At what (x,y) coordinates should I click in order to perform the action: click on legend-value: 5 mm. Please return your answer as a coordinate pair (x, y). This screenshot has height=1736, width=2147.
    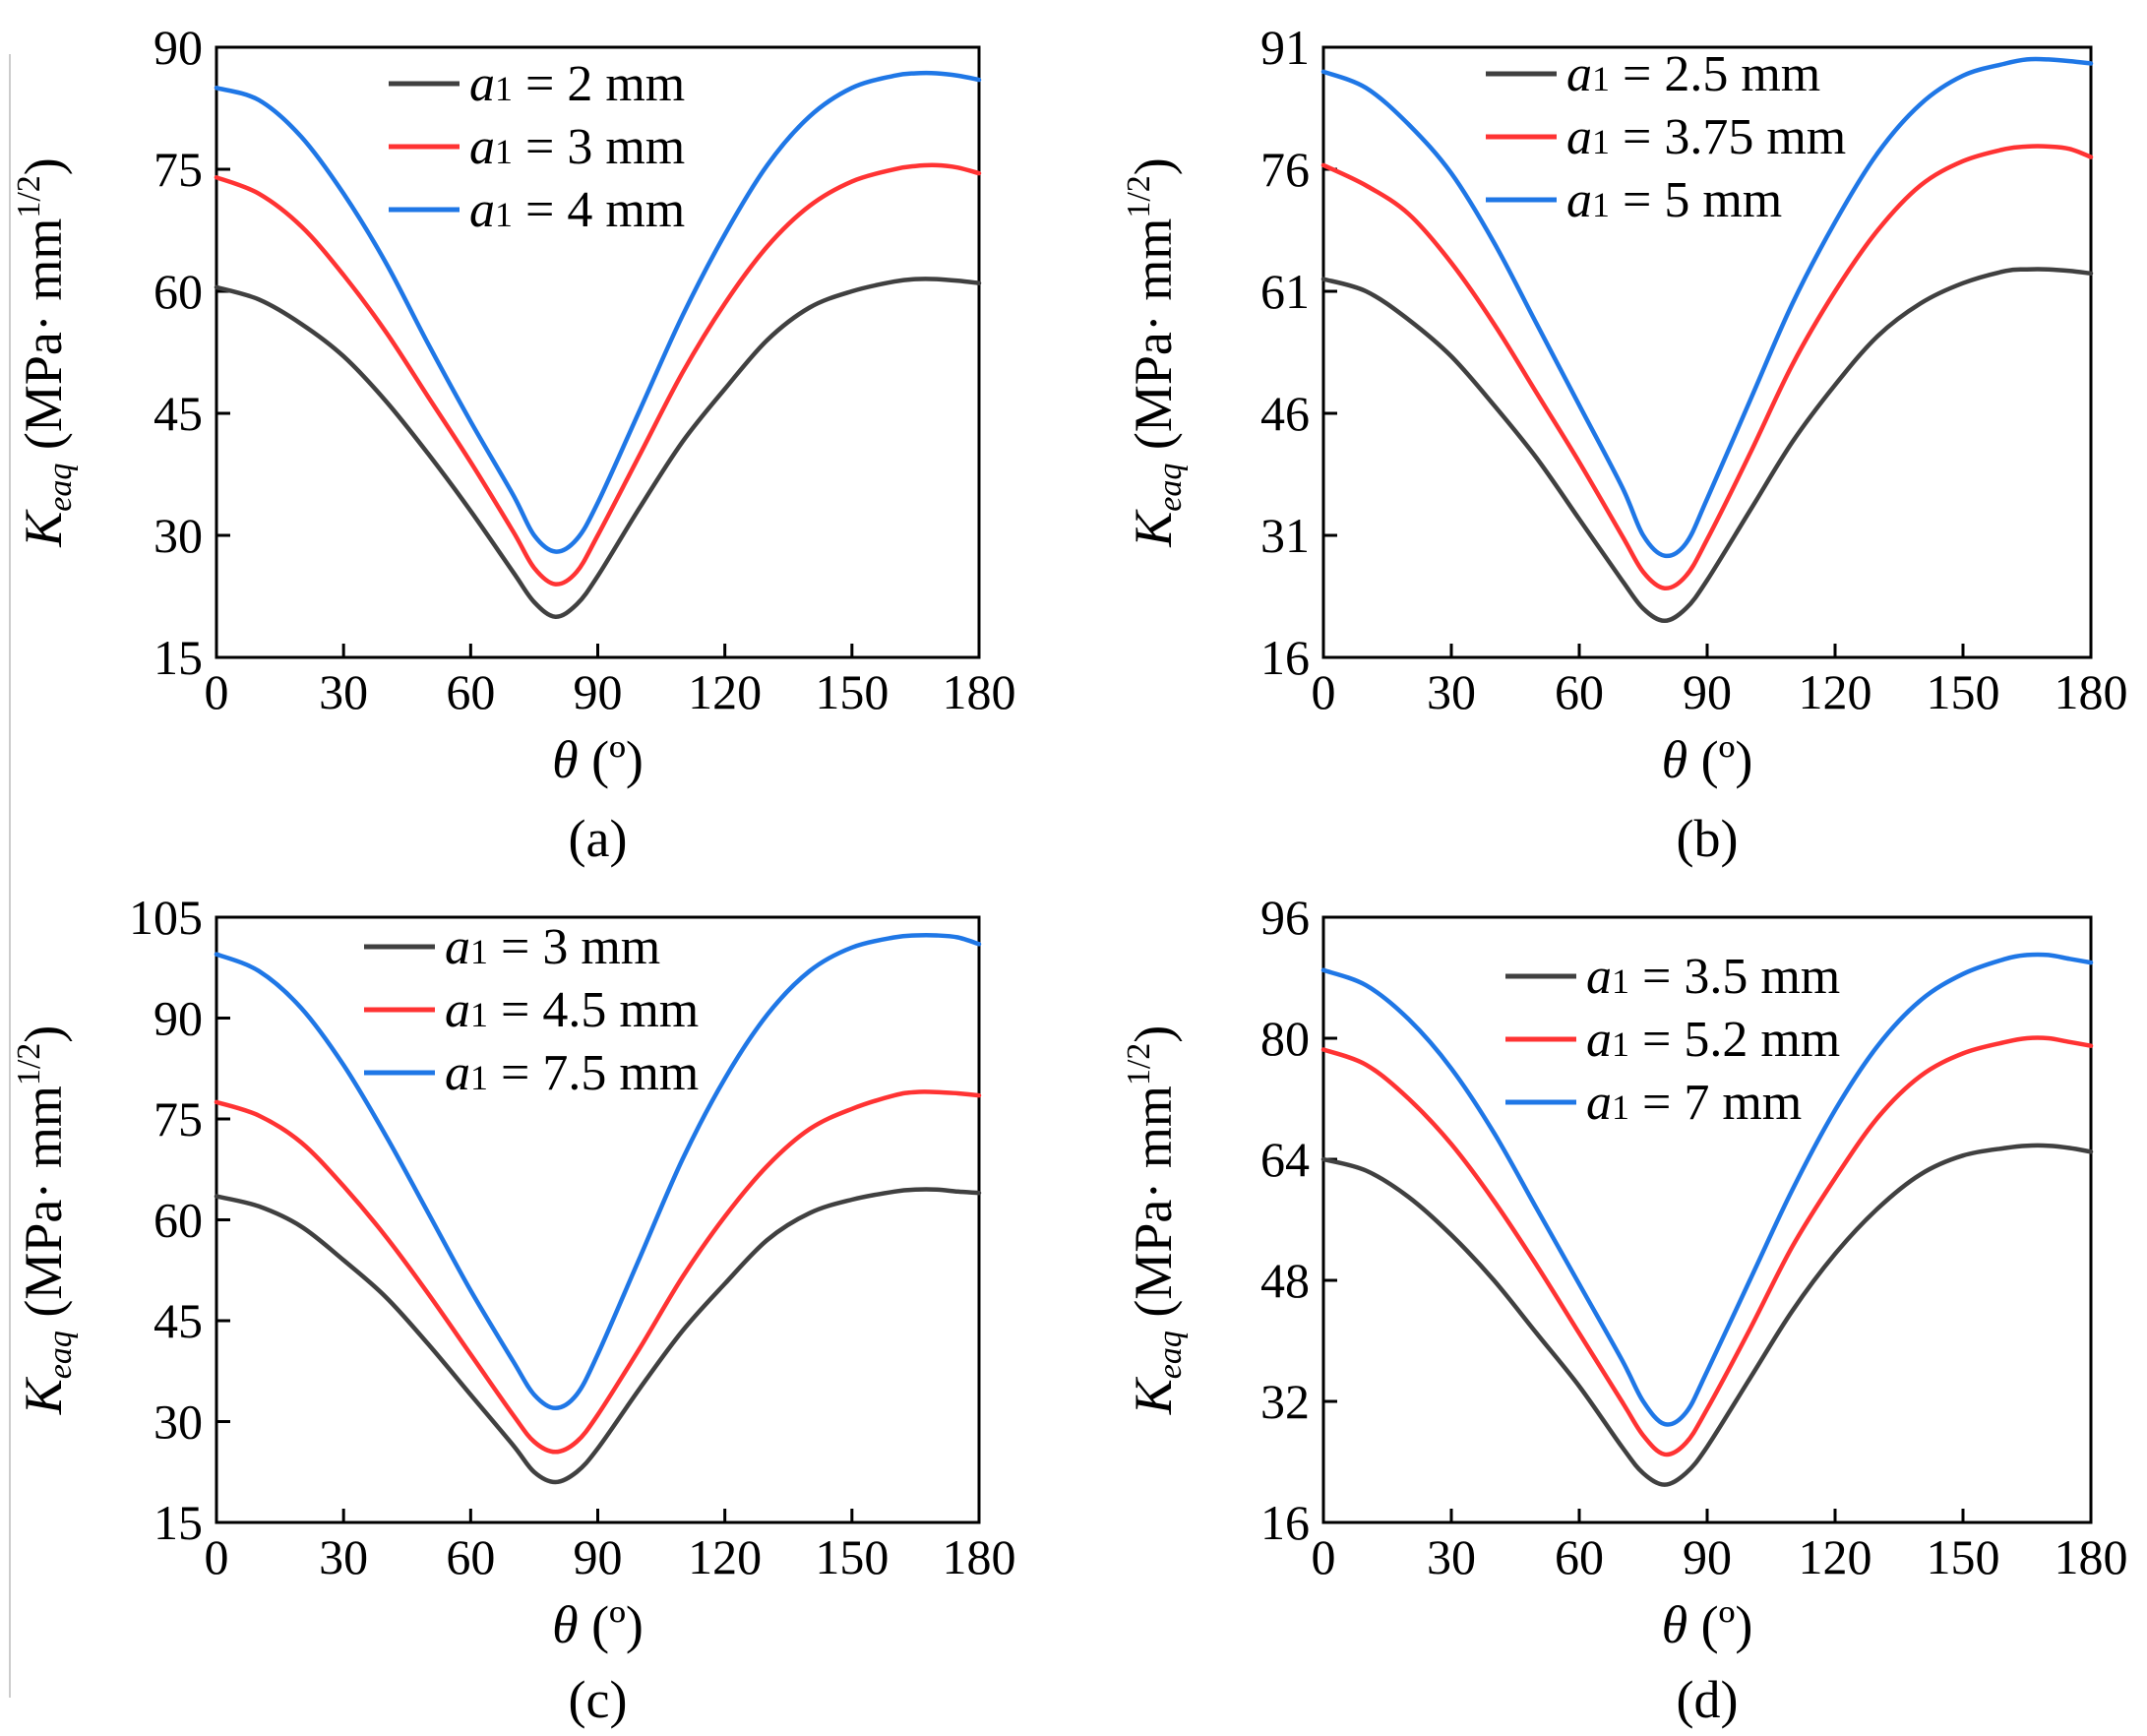
    Looking at the image, I should click on (1723, 200).